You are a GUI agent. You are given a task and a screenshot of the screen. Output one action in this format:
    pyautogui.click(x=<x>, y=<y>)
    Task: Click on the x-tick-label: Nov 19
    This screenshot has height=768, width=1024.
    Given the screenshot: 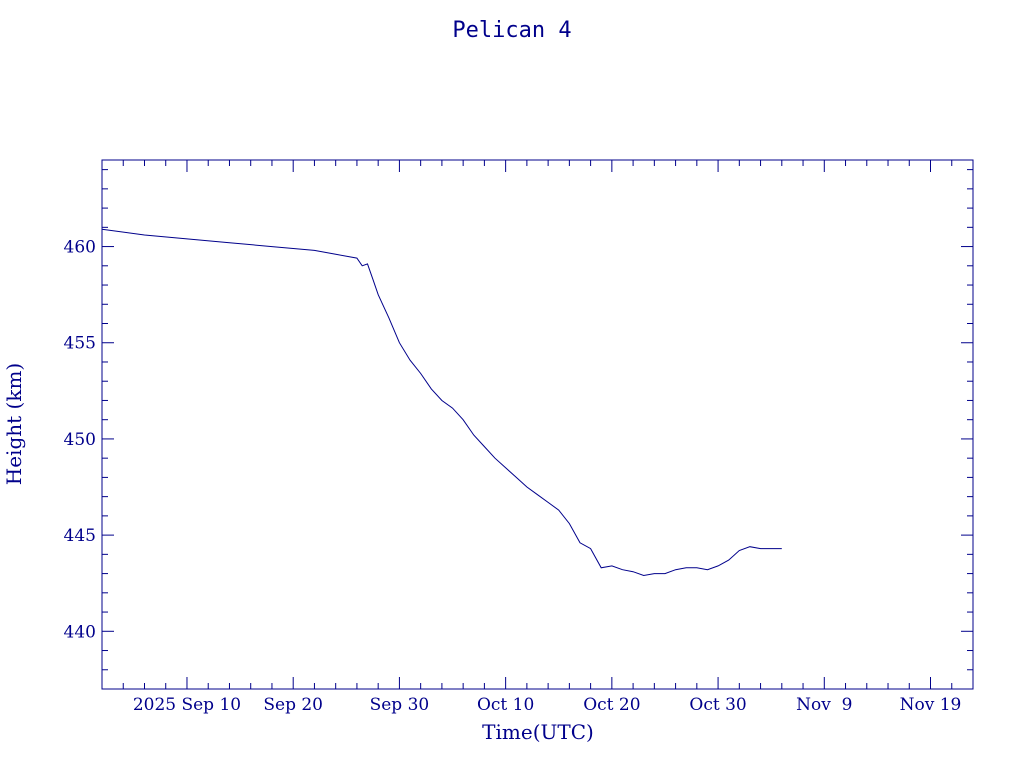 What is the action you would take?
    pyautogui.click(x=931, y=705)
    